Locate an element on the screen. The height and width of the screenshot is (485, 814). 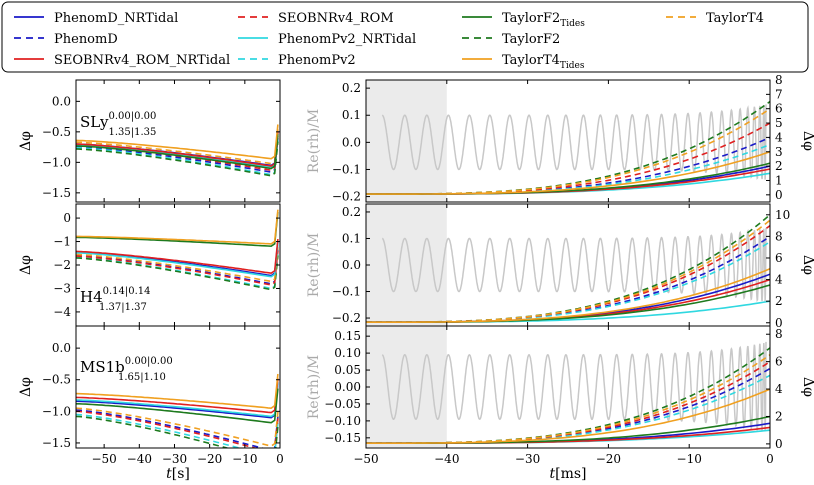
y-right-tick-label: 7 is located at coordinates (779, 94).